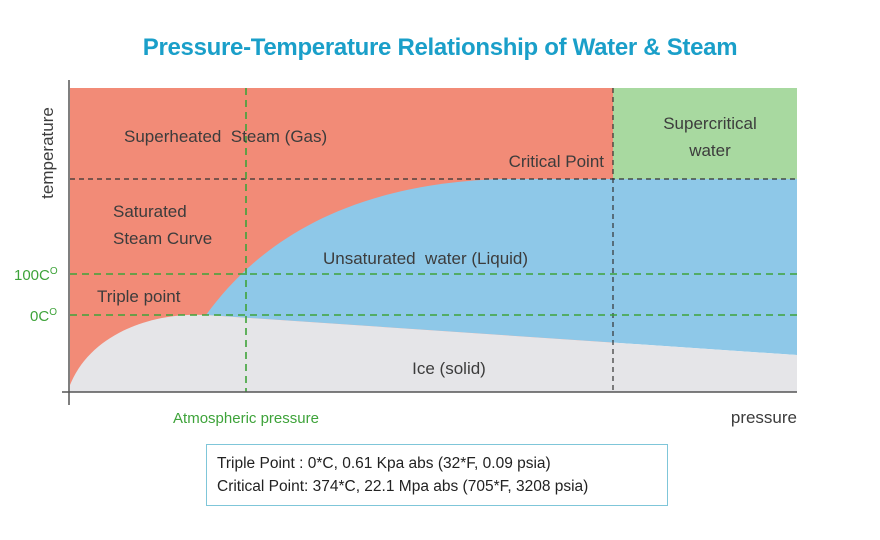 The height and width of the screenshot is (540, 880). What do you see at coordinates (705, 133) in the screenshot?
I see `supercritical-region` at bounding box center [705, 133].